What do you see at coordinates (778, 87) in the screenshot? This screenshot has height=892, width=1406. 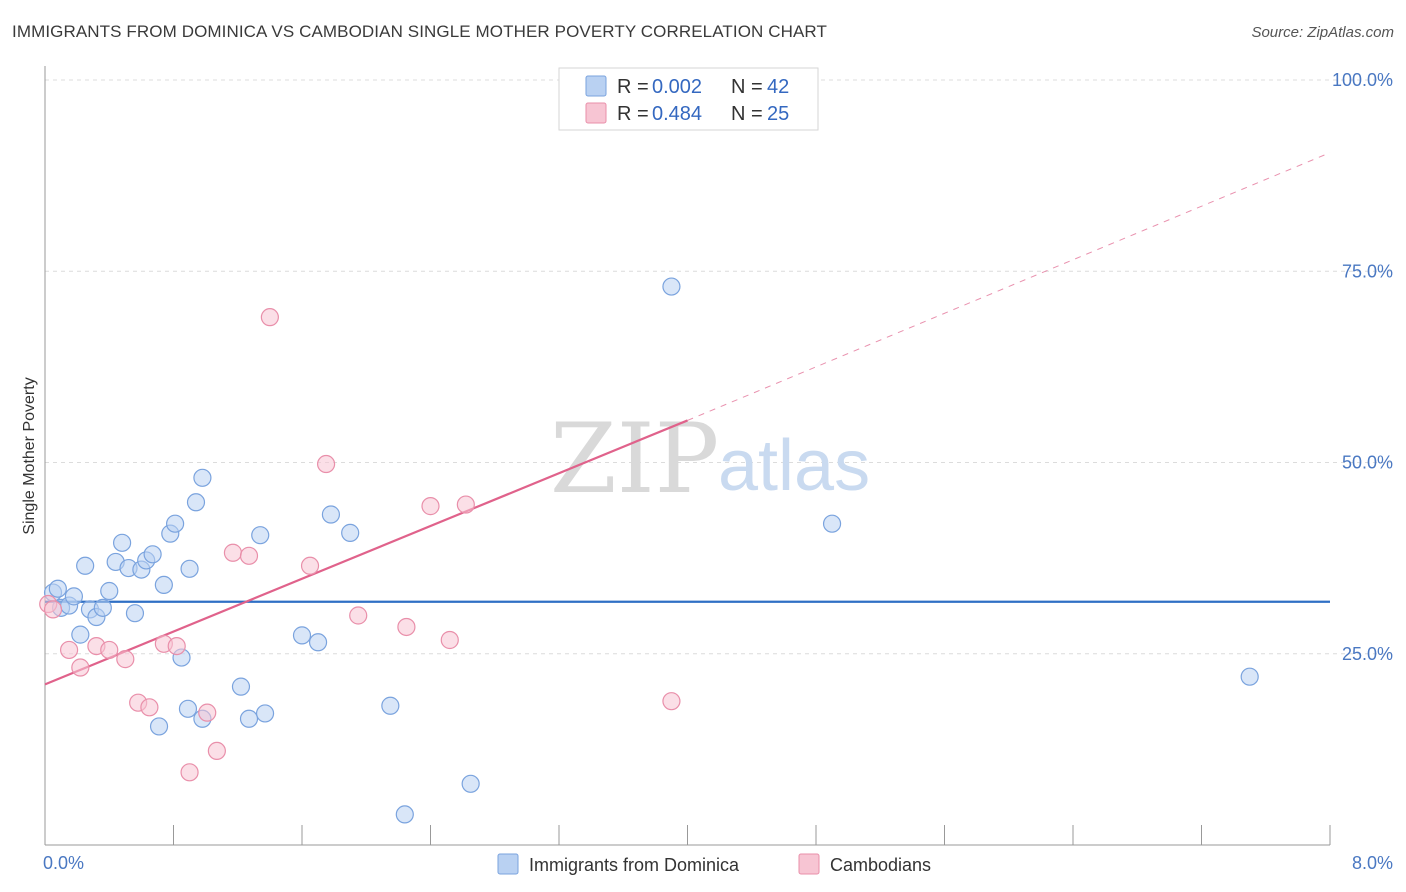 I see `legend-top-n-value-dominica: 42` at bounding box center [778, 87].